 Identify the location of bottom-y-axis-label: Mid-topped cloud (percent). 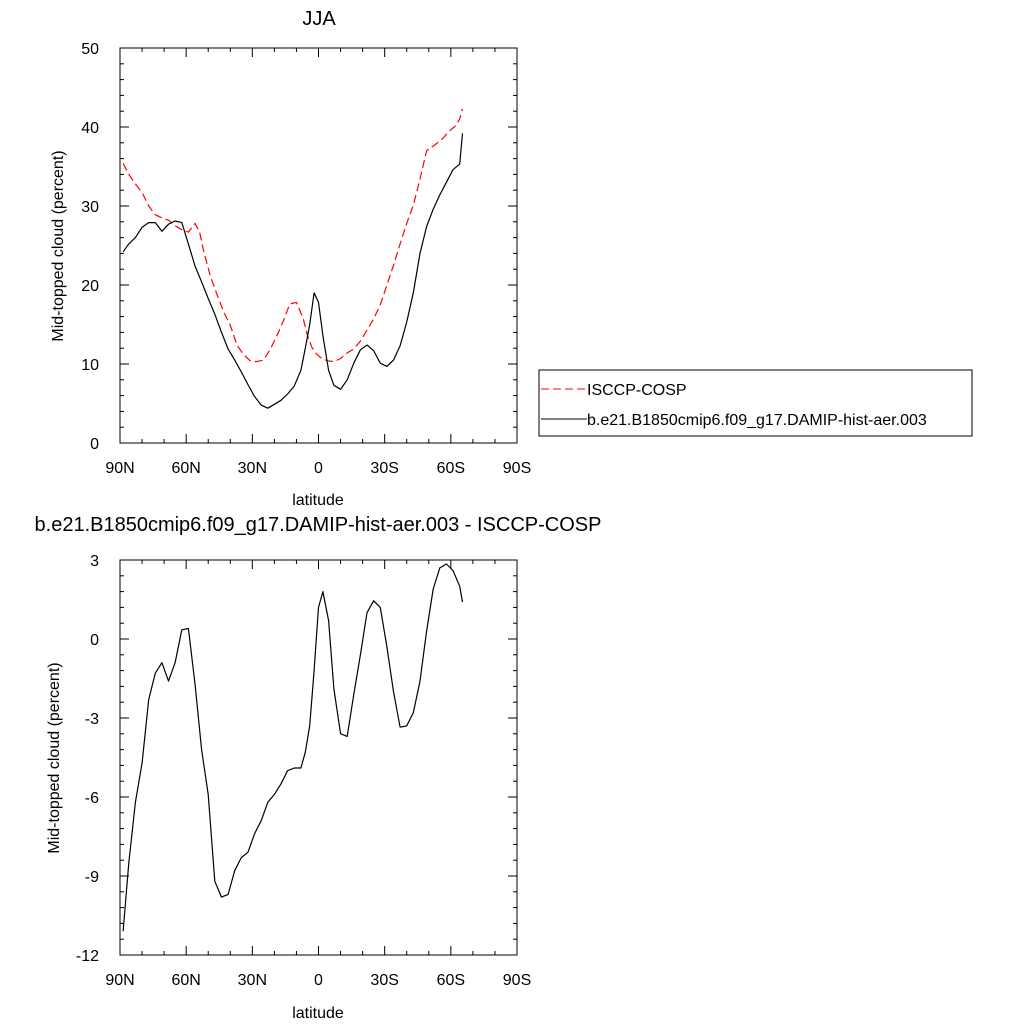
(54, 757).